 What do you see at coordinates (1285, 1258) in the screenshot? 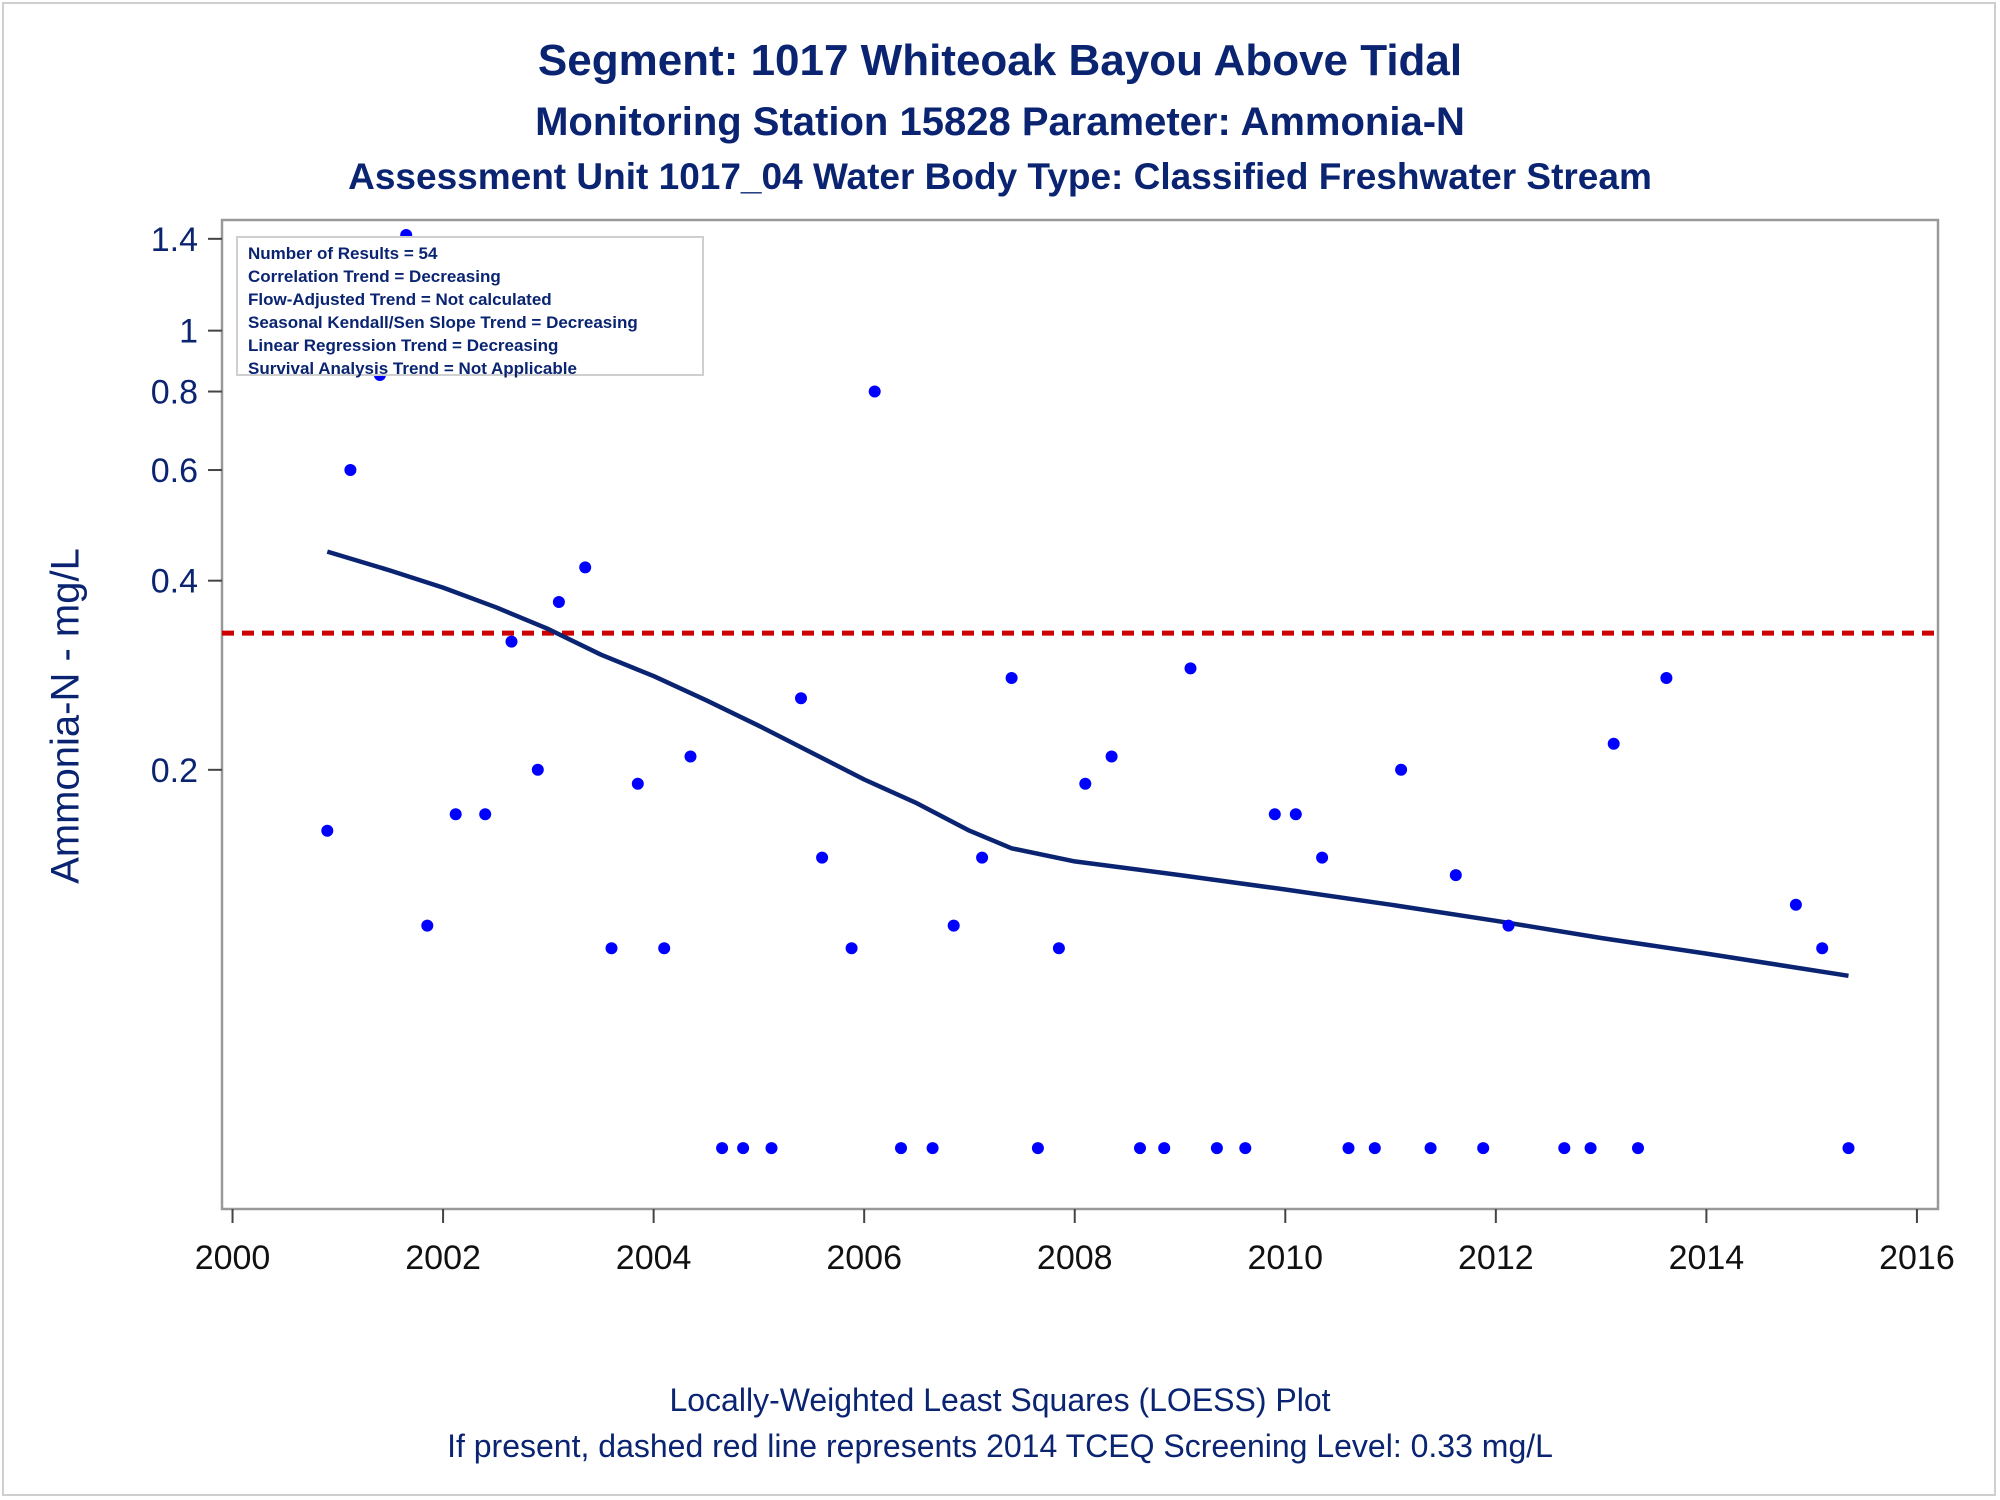
I see `x-tick-label: 2010` at bounding box center [1285, 1258].